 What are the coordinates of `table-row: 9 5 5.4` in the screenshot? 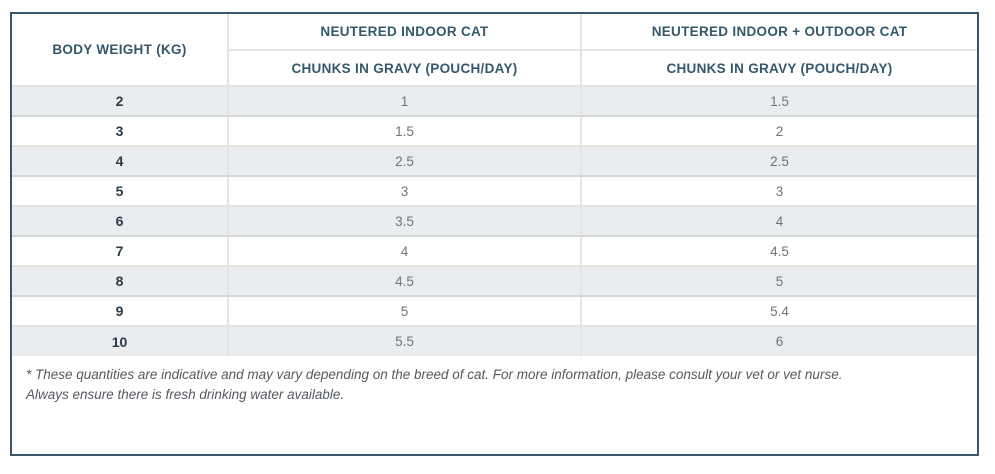 It's located at (494, 311).